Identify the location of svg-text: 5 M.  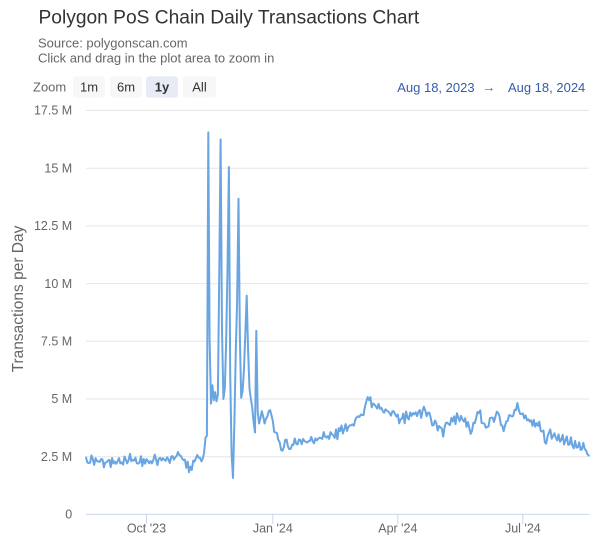
(61, 399).